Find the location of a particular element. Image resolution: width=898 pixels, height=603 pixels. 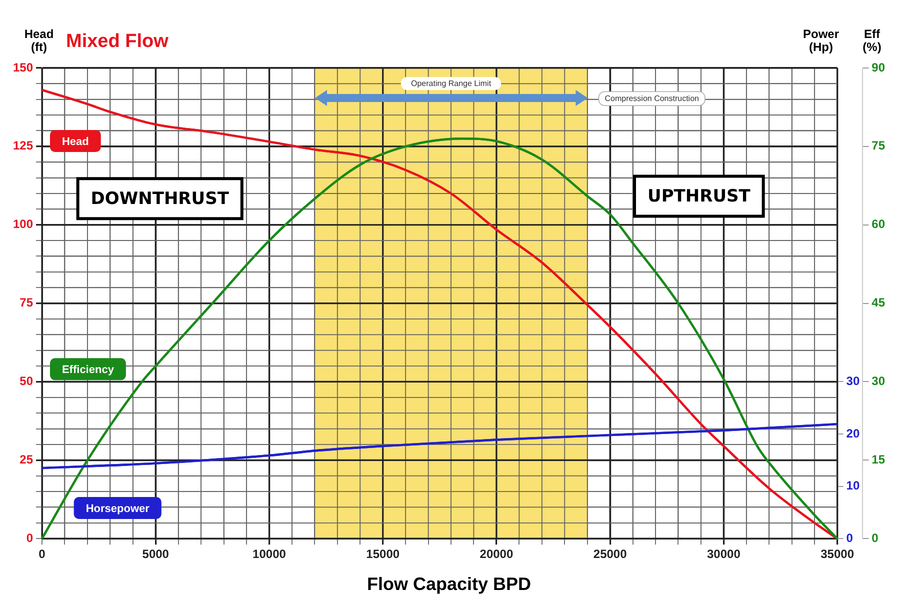

x-tick-label: 25000 is located at coordinates (610, 554).